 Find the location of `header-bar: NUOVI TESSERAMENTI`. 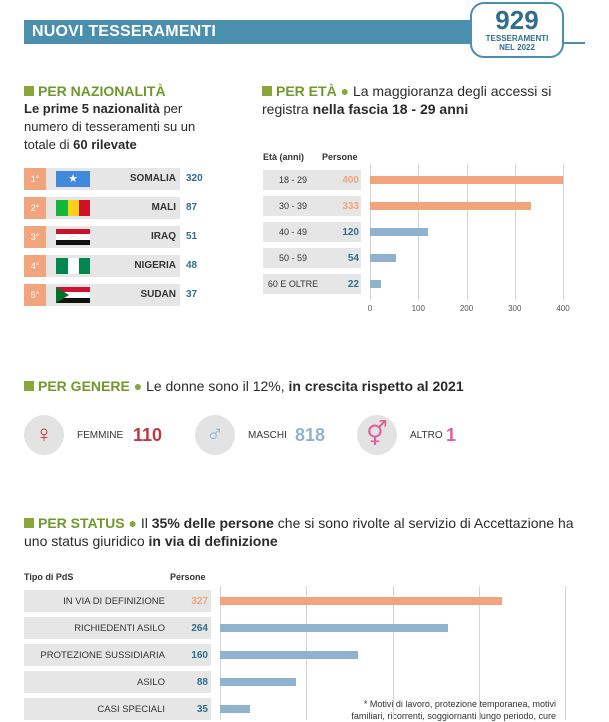

header-bar: NUOVI TESSERAMENTI is located at coordinates (247, 32).